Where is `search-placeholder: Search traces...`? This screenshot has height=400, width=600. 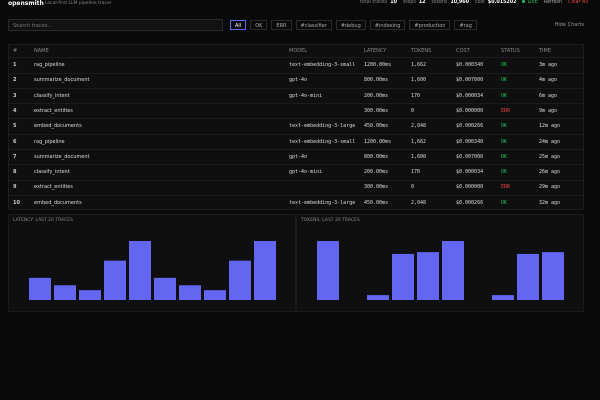
search-placeholder: Search traces... is located at coordinates (33, 26).